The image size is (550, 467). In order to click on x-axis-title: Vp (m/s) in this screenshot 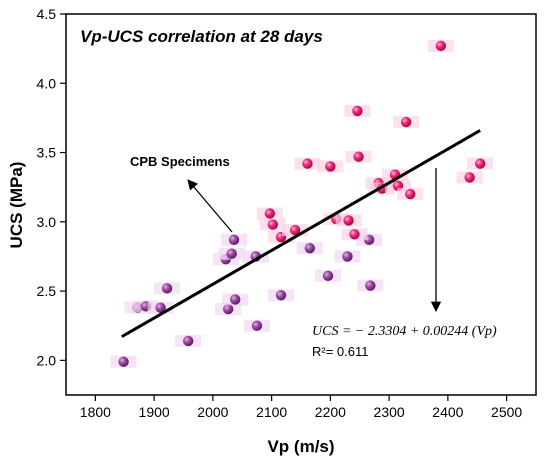, I will do `click(300, 446)`.